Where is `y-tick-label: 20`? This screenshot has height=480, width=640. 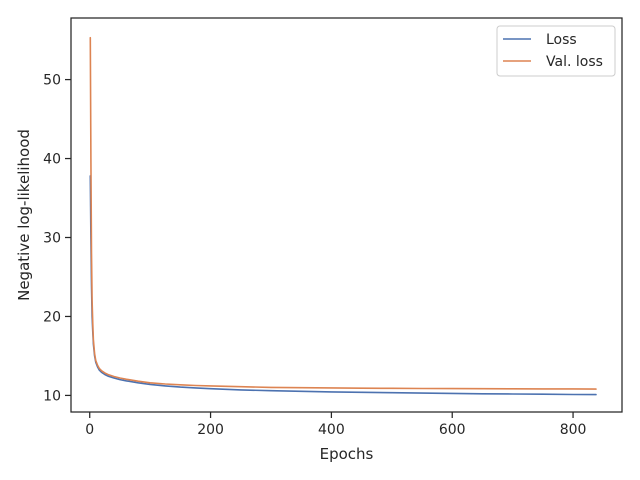 y-tick-label: 20 is located at coordinates (52, 317).